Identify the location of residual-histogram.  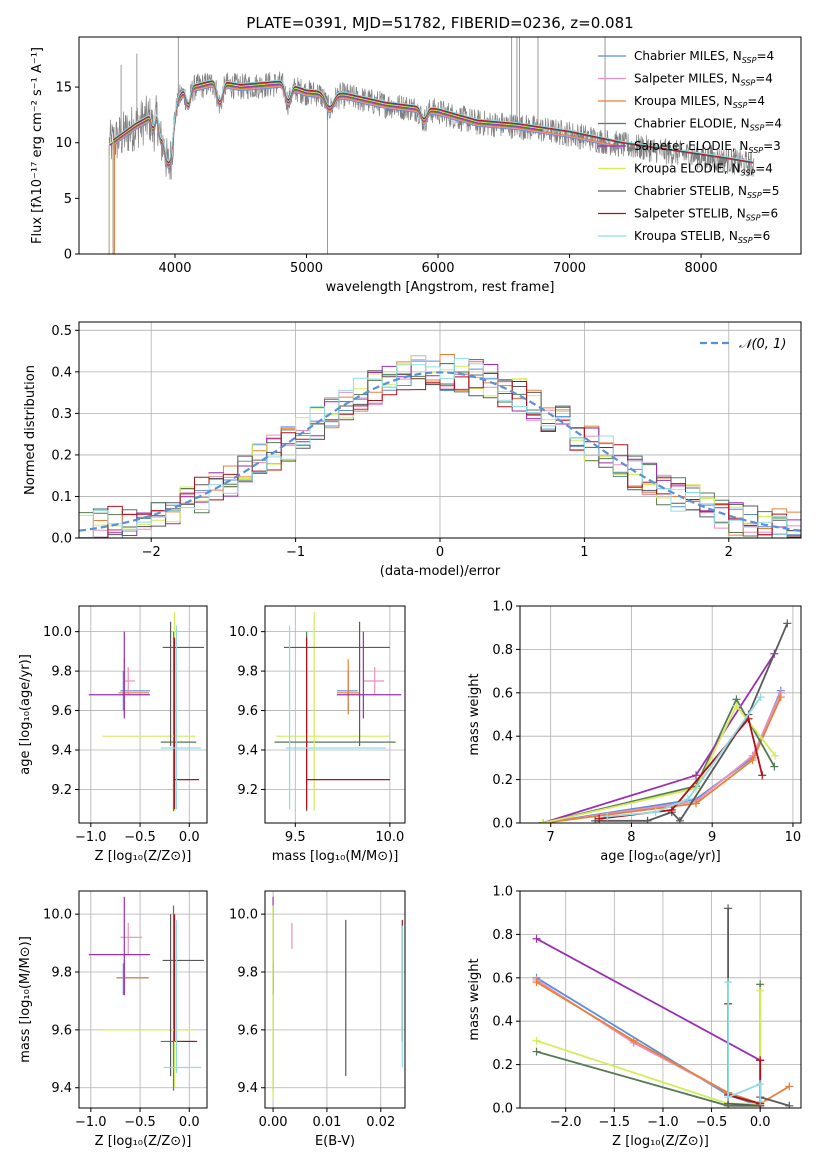
(440, 455).